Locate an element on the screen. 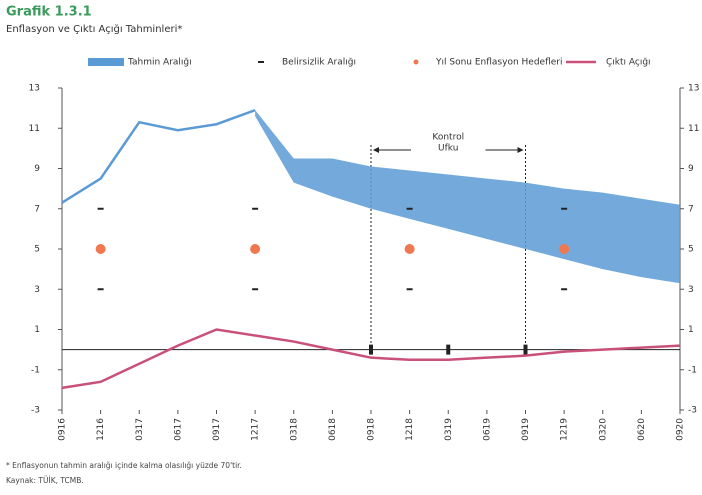 This screenshot has height=495, width=702. x-tick-label: 1218 is located at coordinates (410, 429).